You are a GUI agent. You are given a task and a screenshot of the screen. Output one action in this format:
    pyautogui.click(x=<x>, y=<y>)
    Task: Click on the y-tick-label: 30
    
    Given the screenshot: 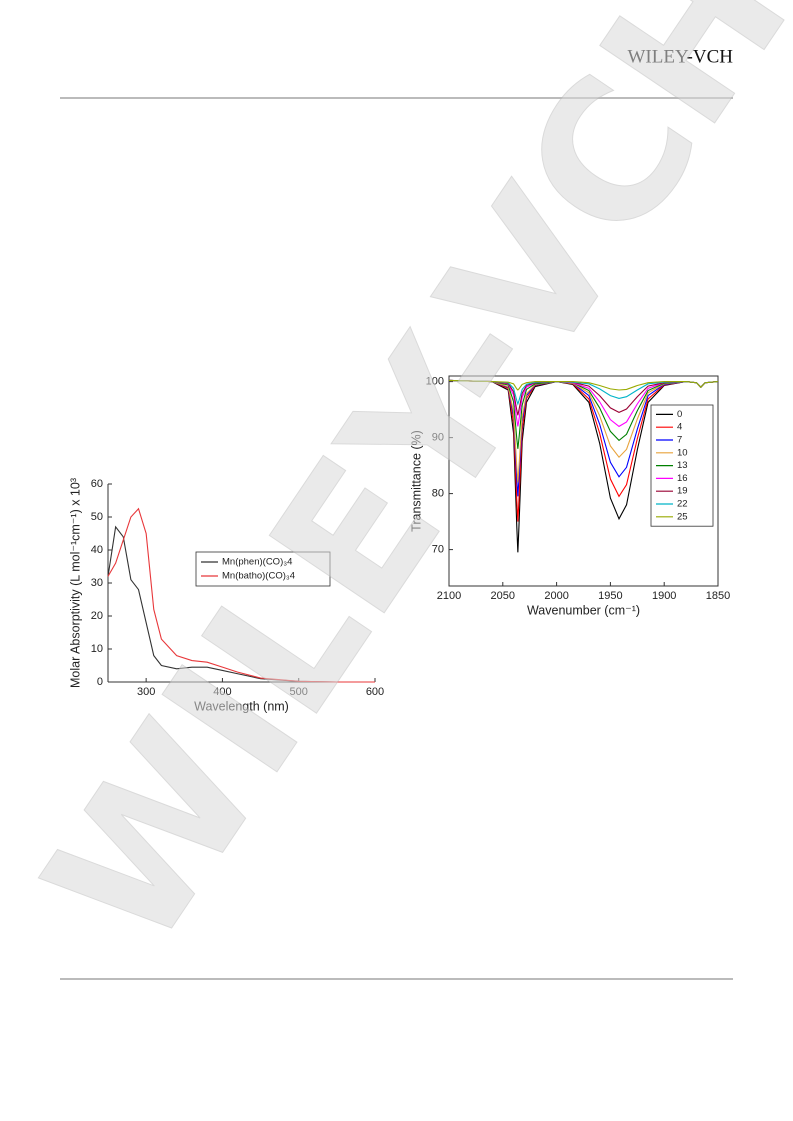 What is the action you would take?
    pyautogui.click(x=97, y=583)
    